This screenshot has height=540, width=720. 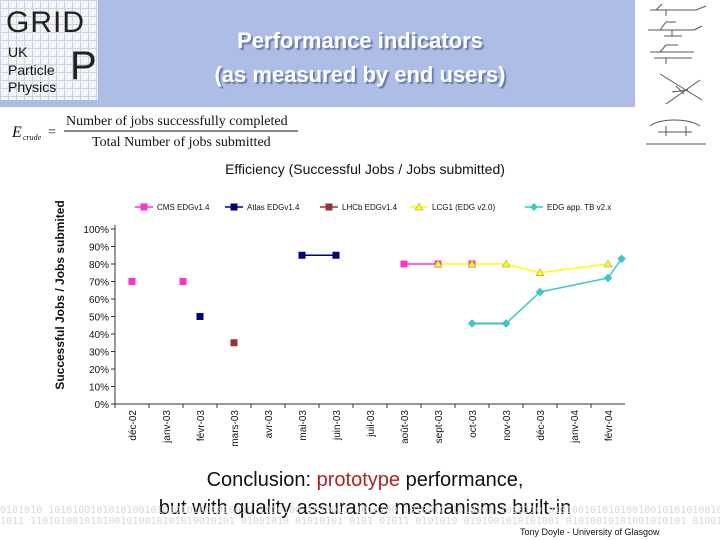 What do you see at coordinates (370, 207) in the screenshot?
I see `legend-label-2: LHCb EDGv1.4` at bounding box center [370, 207].